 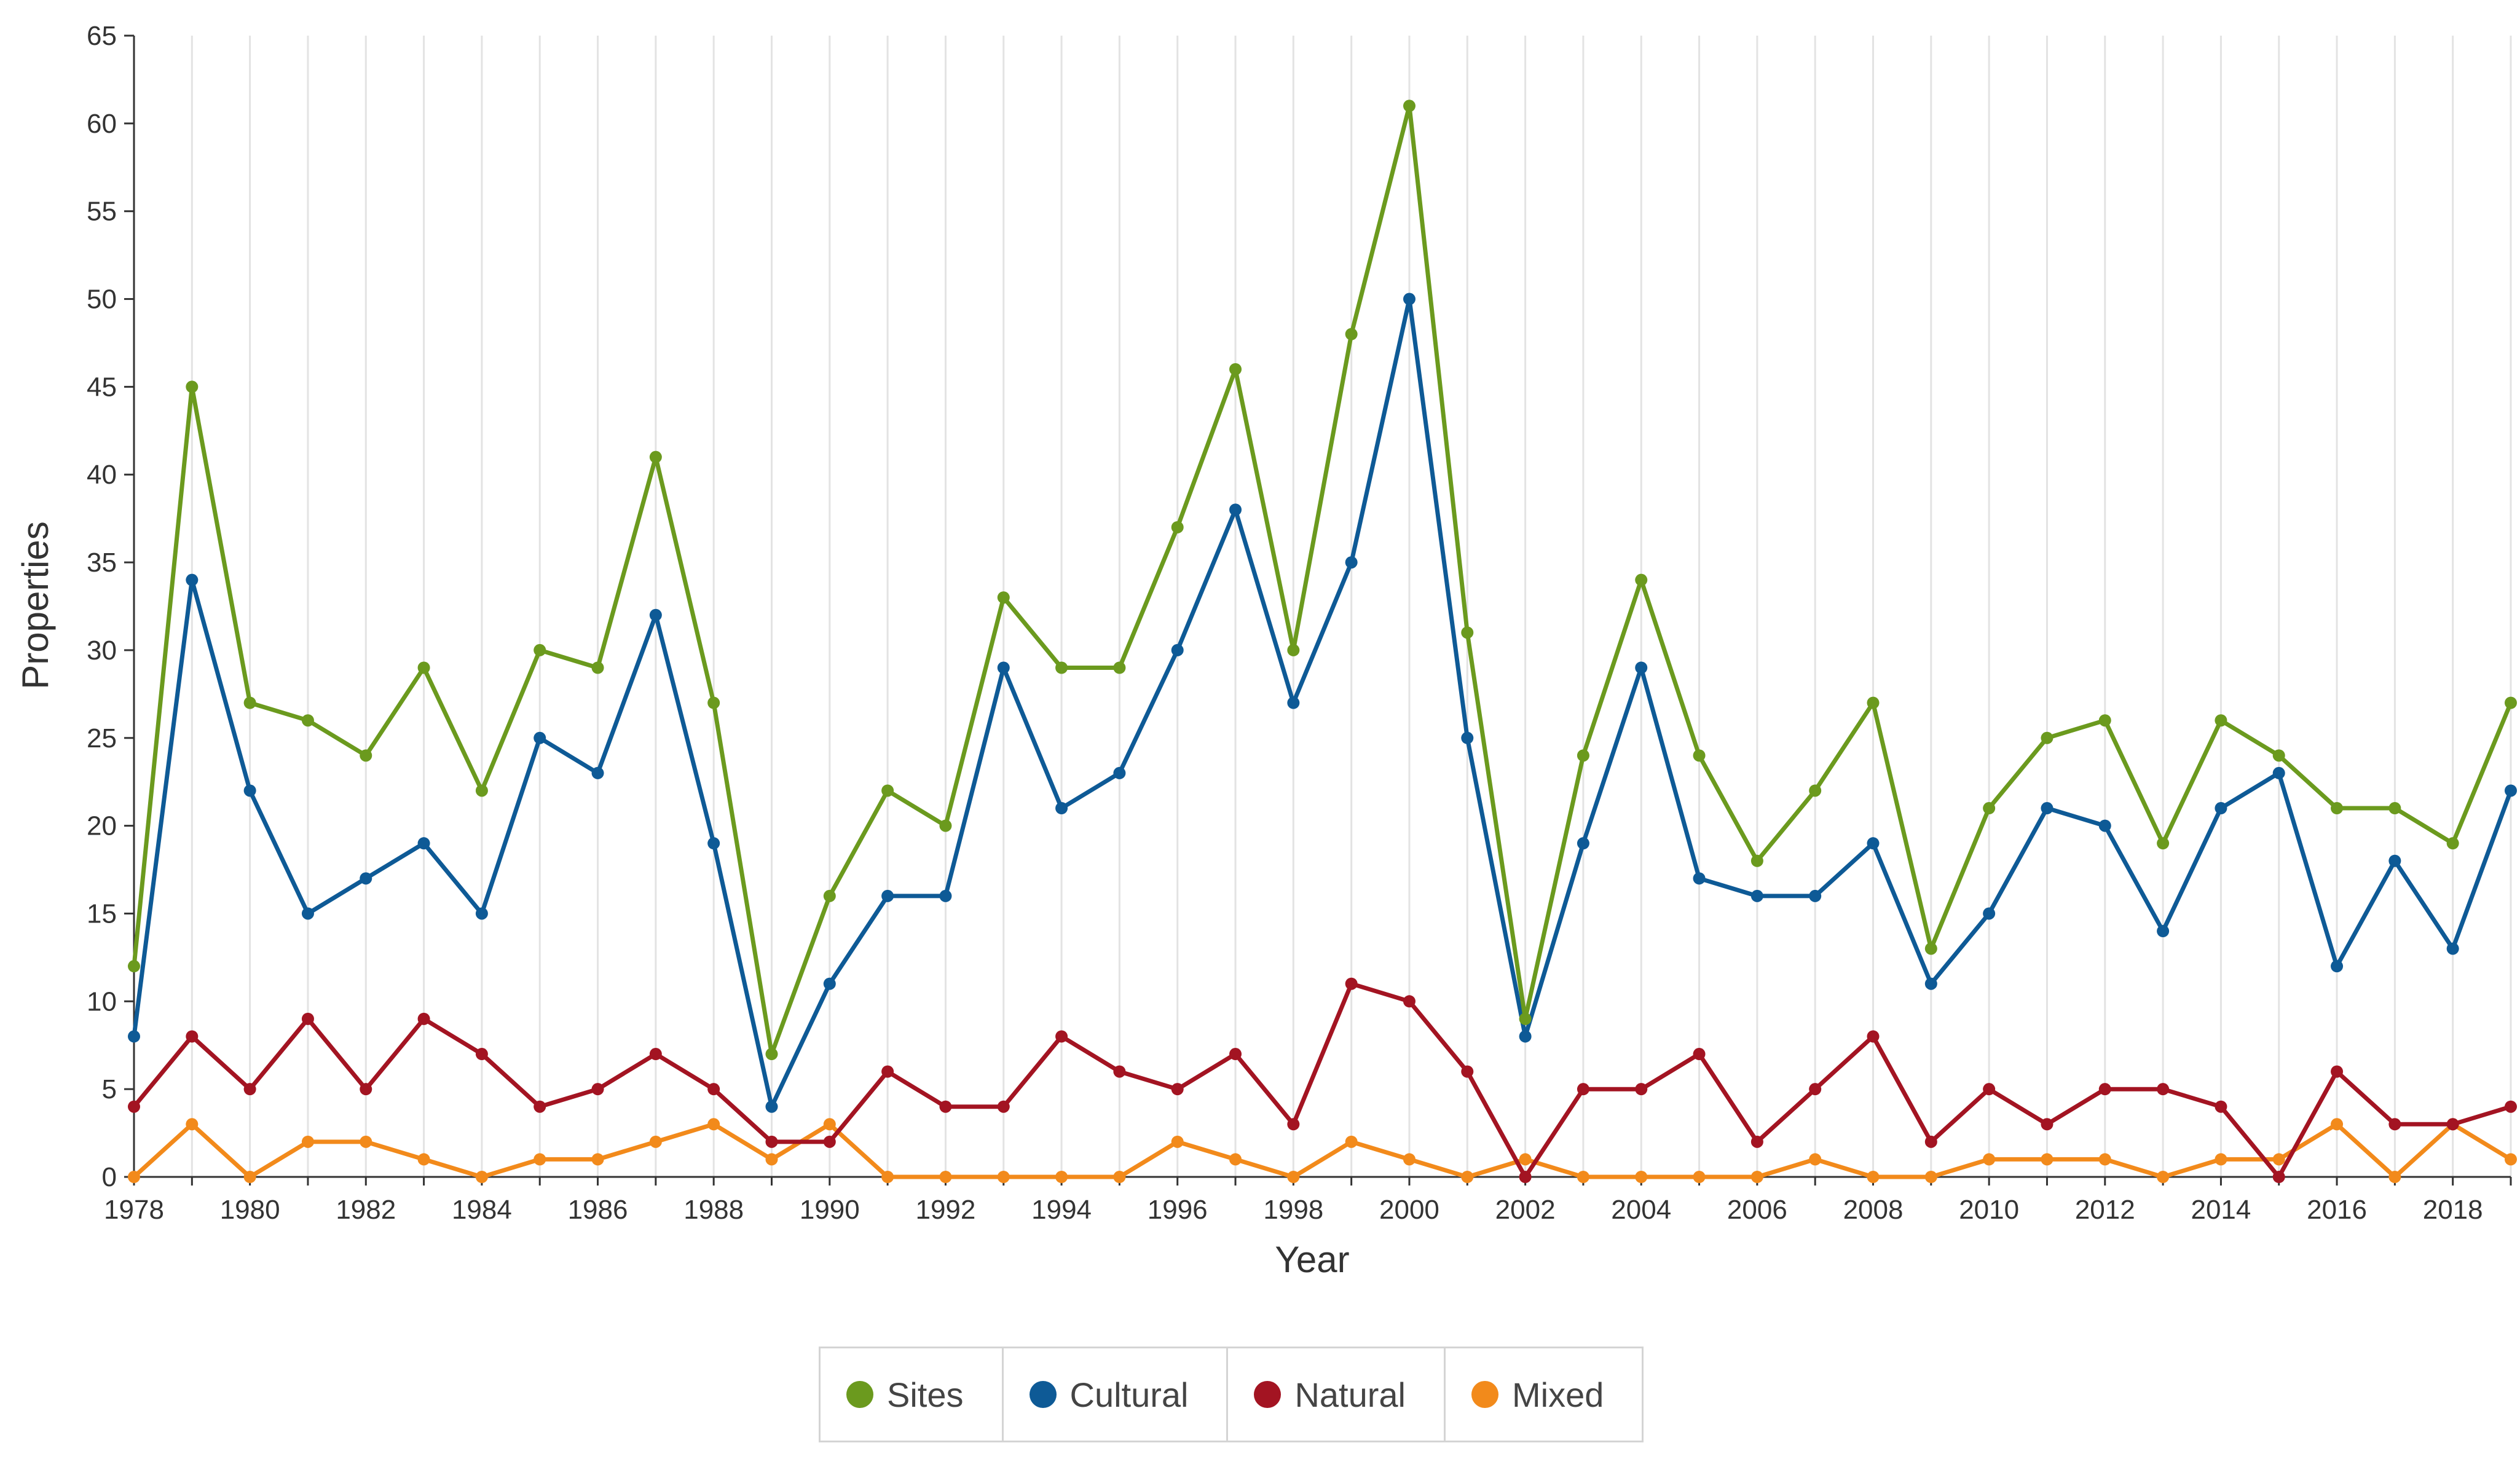 What do you see at coordinates (2394, 861) in the screenshot?
I see `data-point-cultural-2017` at bounding box center [2394, 861].